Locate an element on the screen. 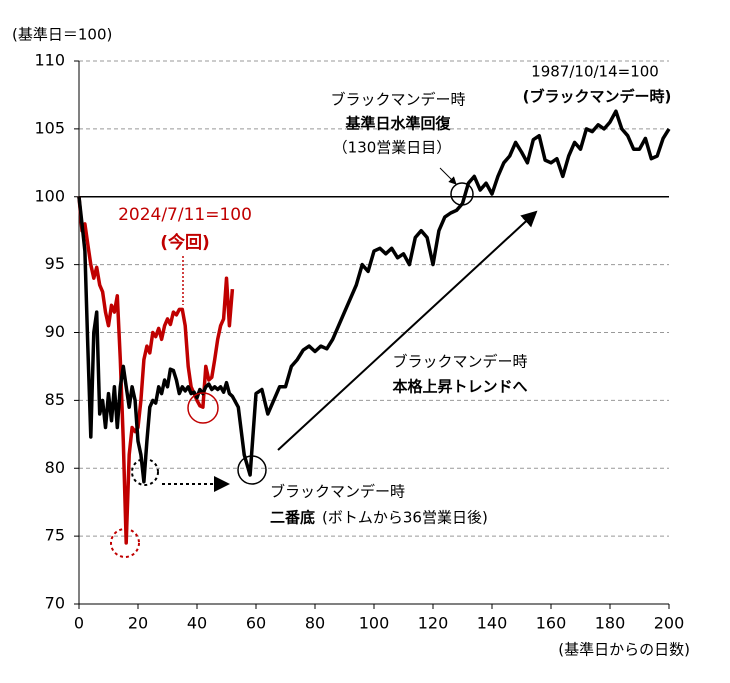 The image size is (730, 683). x-tick-label: 200 is located at coordinates (669, 623).